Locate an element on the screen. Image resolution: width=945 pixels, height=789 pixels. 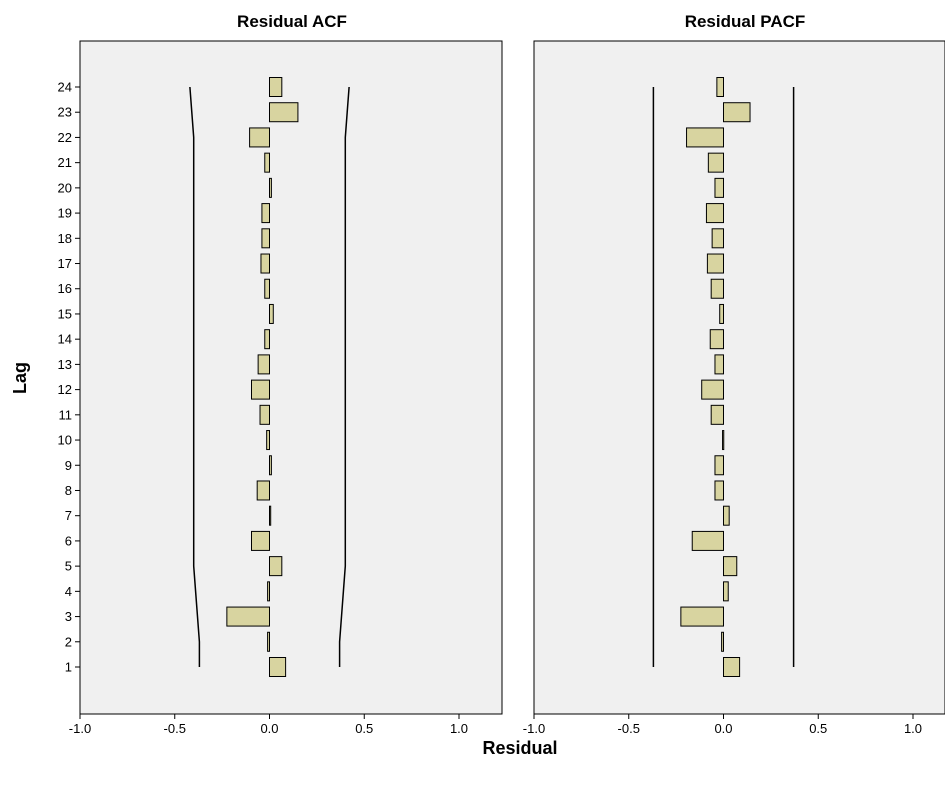
y-tick-label: 17 is located at coordinates (65, 263).